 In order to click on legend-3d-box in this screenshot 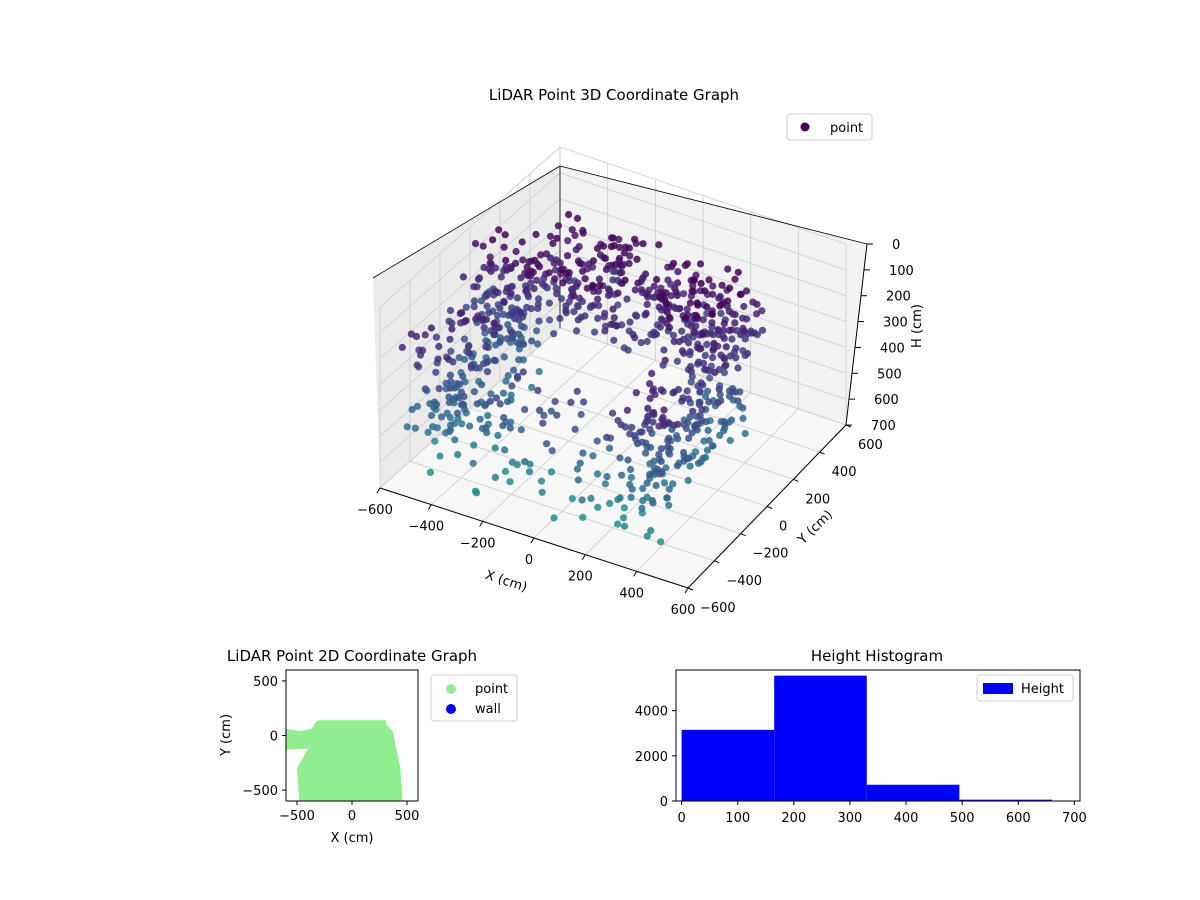, I will do `click(829, 127)`.